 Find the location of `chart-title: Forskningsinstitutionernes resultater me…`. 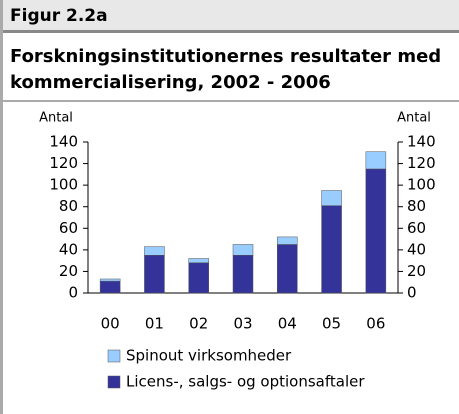

chart-title: Forskningsinstitutionernes resultater me… is located at coordinates (225, 56).